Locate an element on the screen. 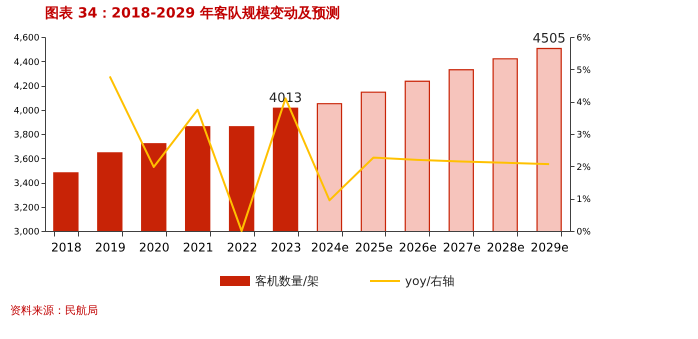  y2-tick-label: 1% is located at coordinates (584, 200).